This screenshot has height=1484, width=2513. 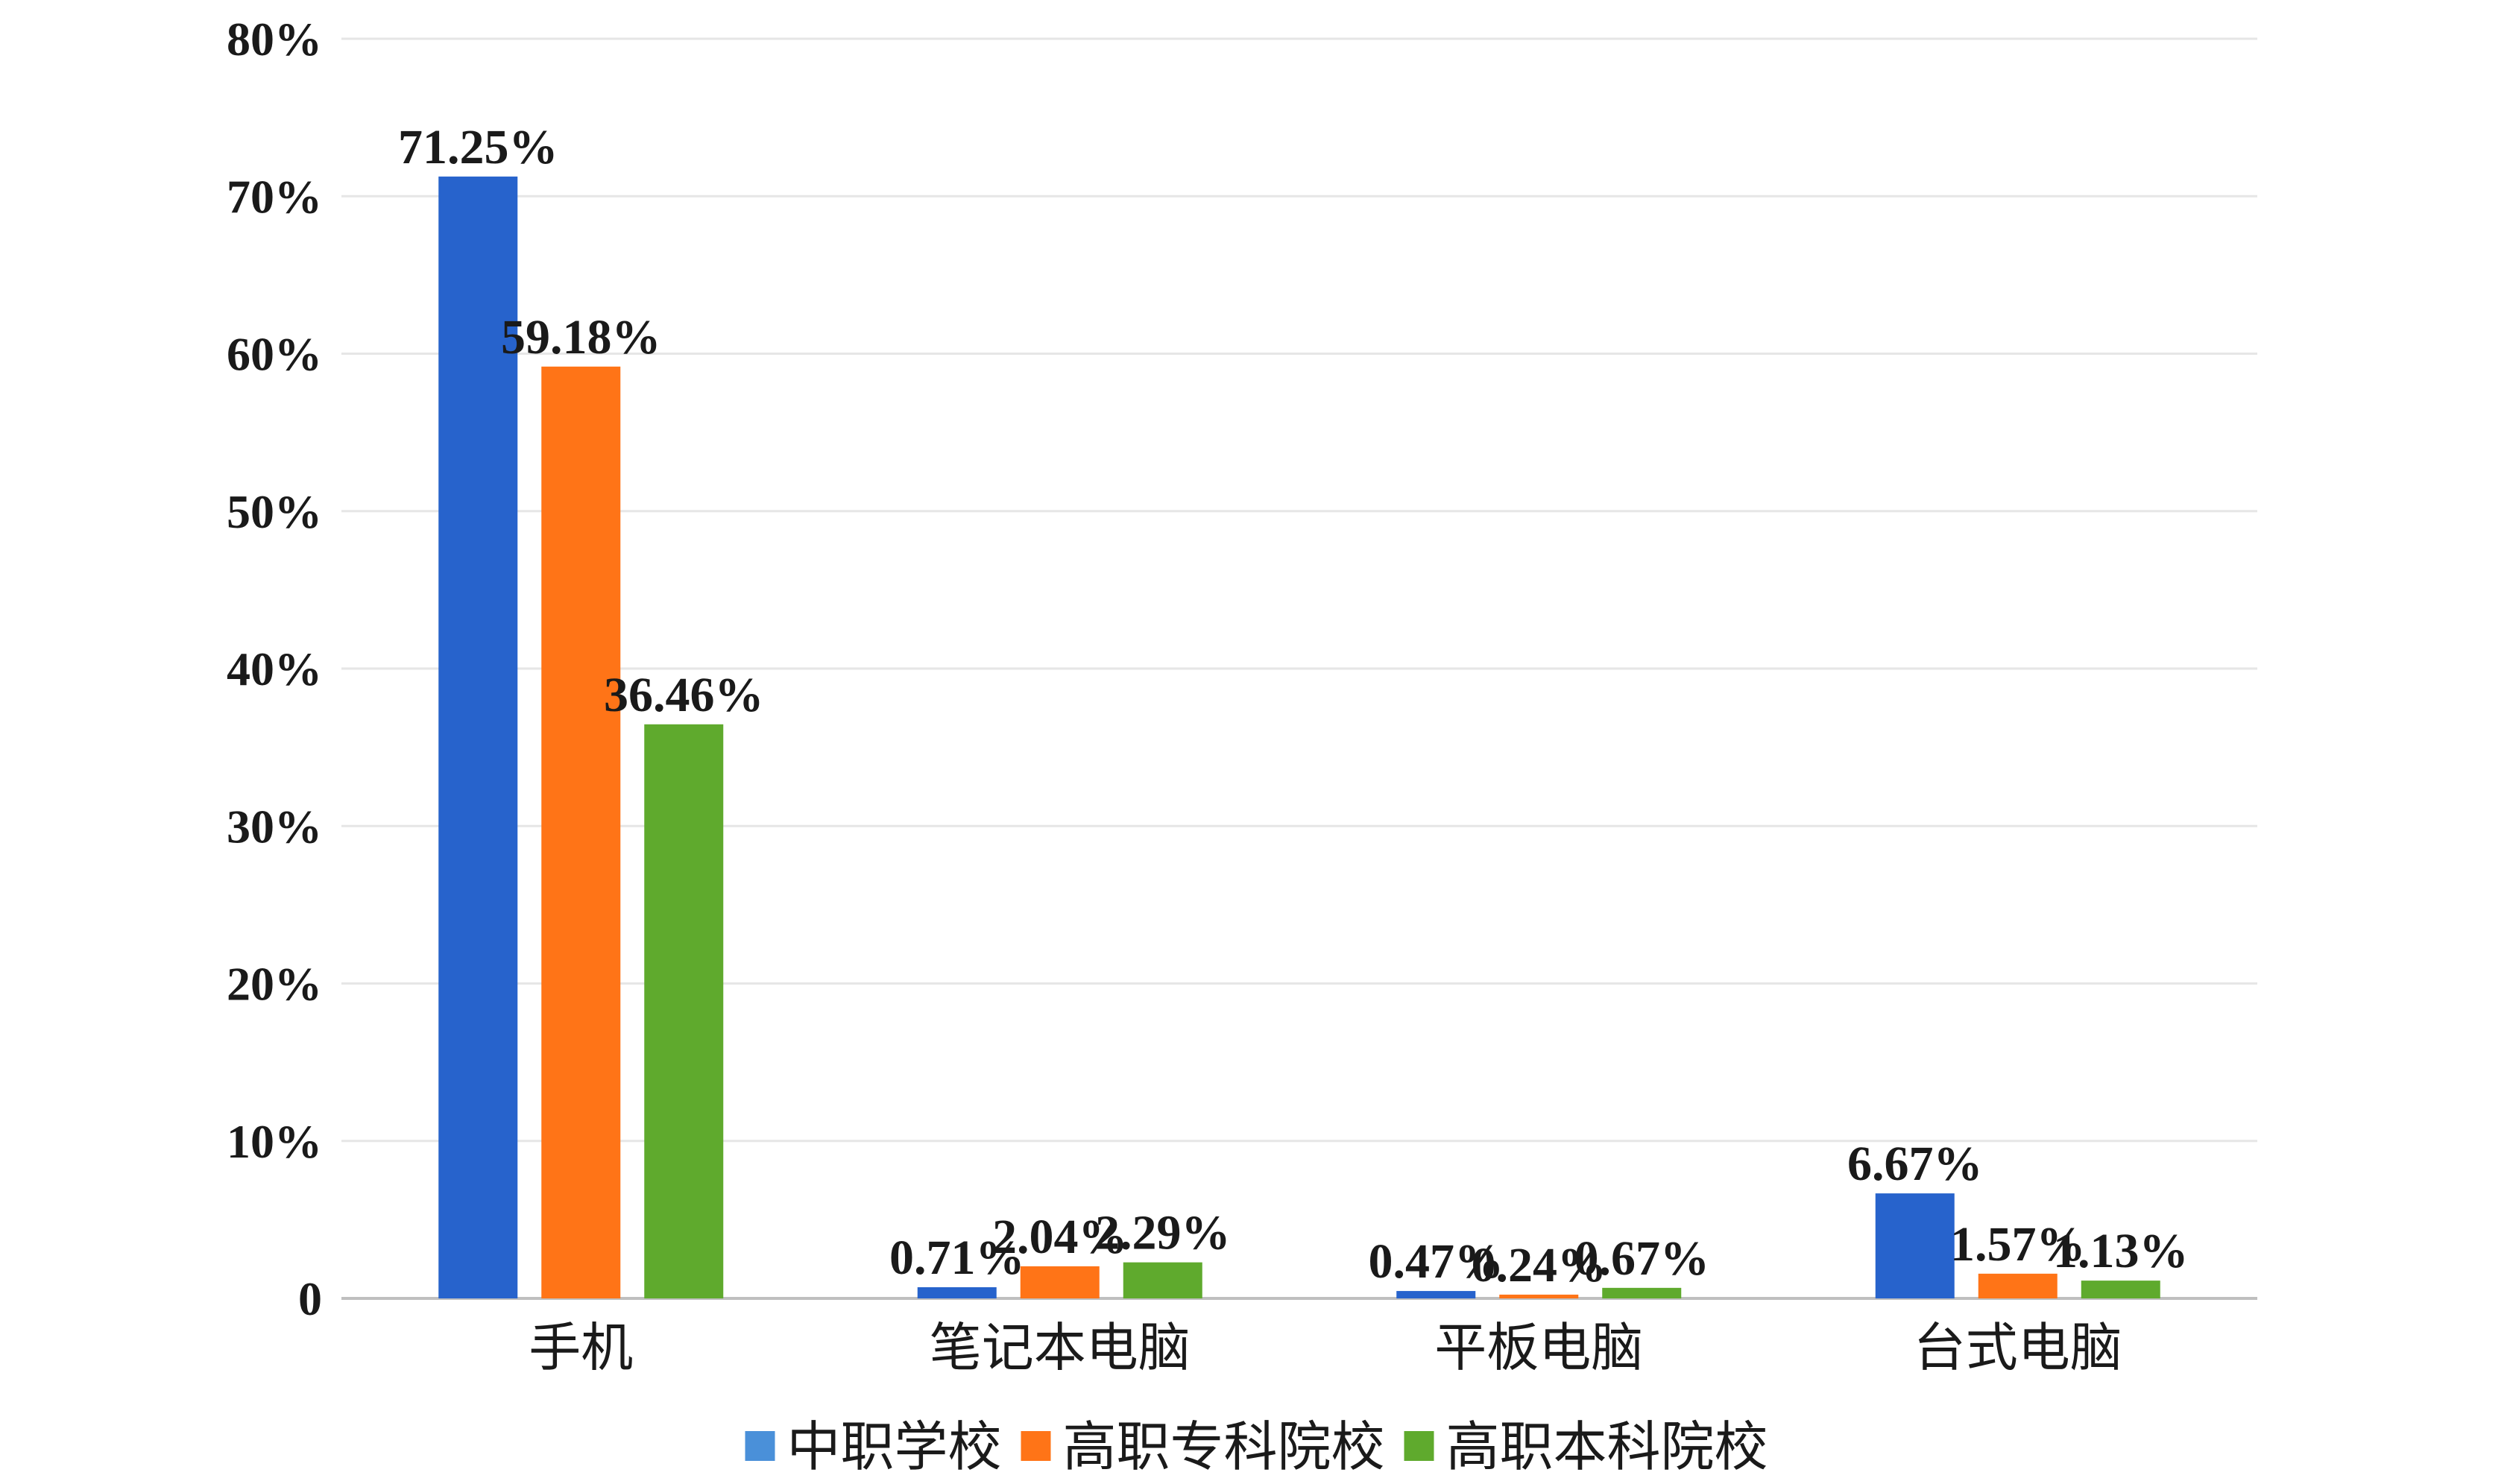 I want to click on y-tick-label: 70%, so click(x=274, y=196).